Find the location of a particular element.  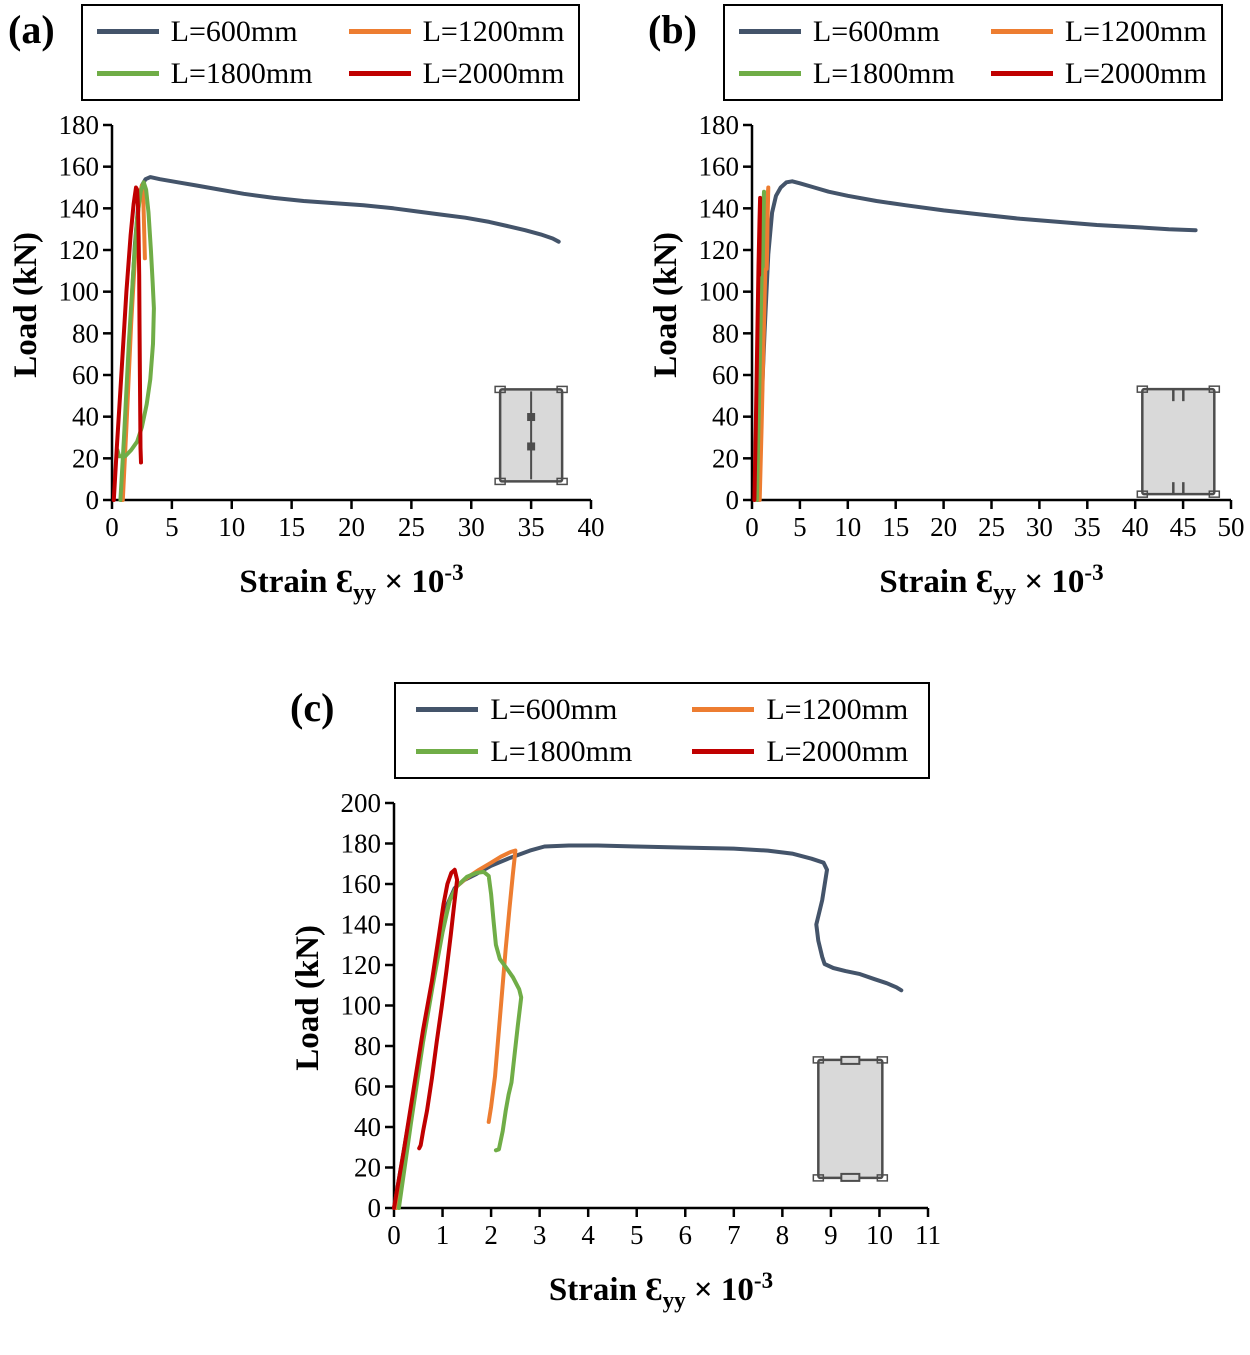

x-axis-label-c: Strain Ɛyy × 10-3 is located at coordinates (641, 1291).